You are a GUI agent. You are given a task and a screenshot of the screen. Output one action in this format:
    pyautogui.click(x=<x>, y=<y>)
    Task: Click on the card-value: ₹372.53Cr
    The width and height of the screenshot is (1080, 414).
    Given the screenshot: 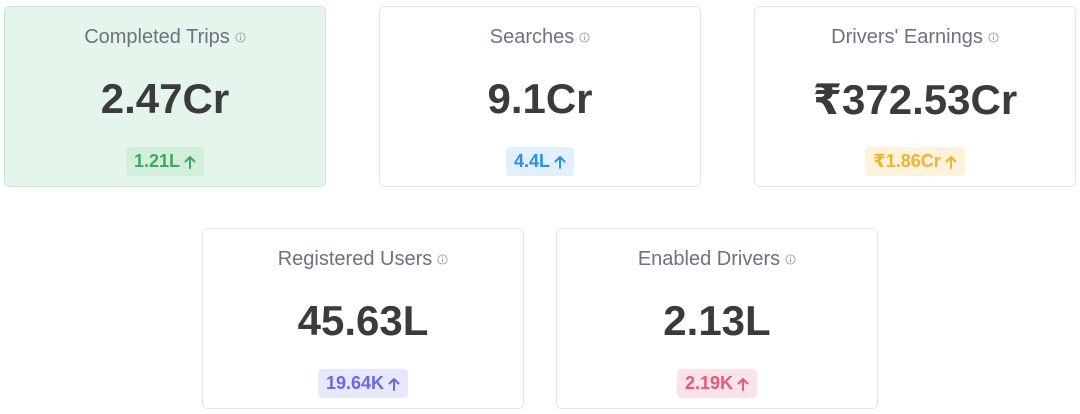 What is the action you would take?
    pyautogui.click(x=915, y=99)
    